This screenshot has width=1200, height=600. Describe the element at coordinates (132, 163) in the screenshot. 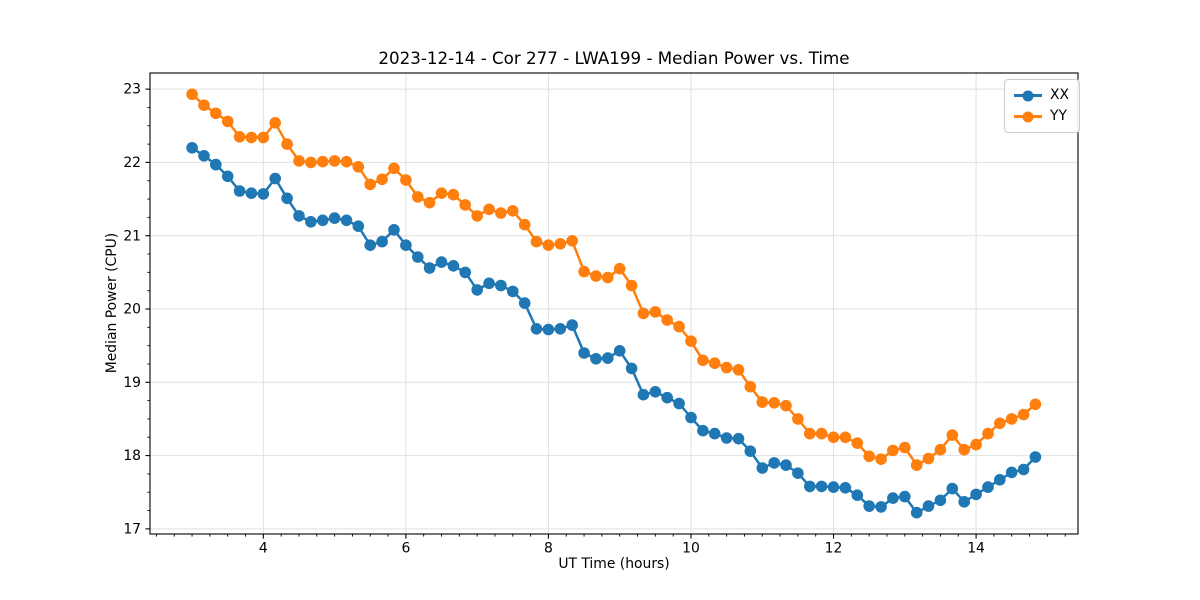

I see `y-tick-label: 22` at that location.